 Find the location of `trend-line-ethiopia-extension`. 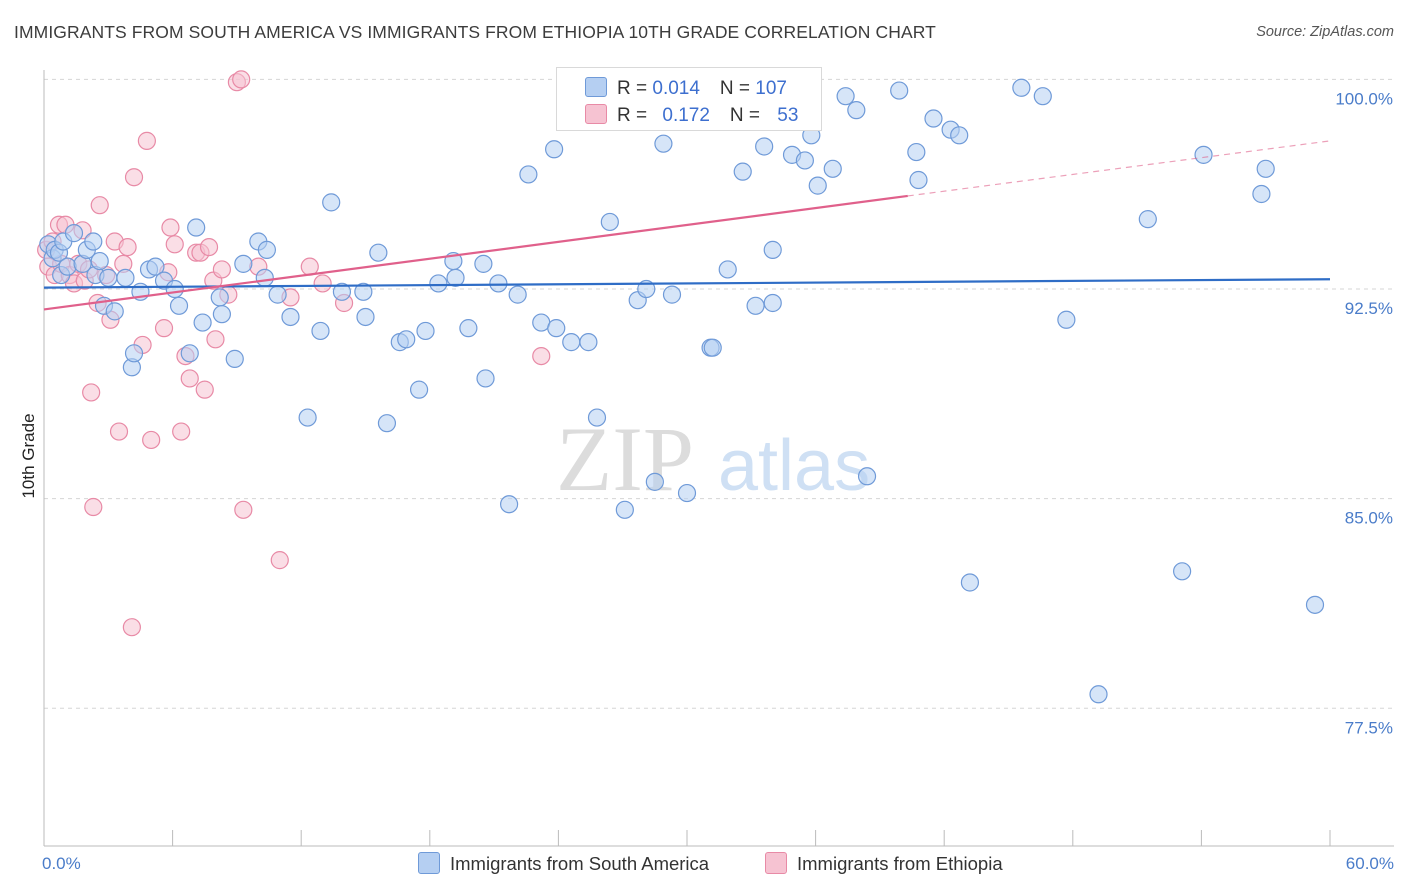

trend-line-ethiopia-extension is located at coordinates (1119, 168).